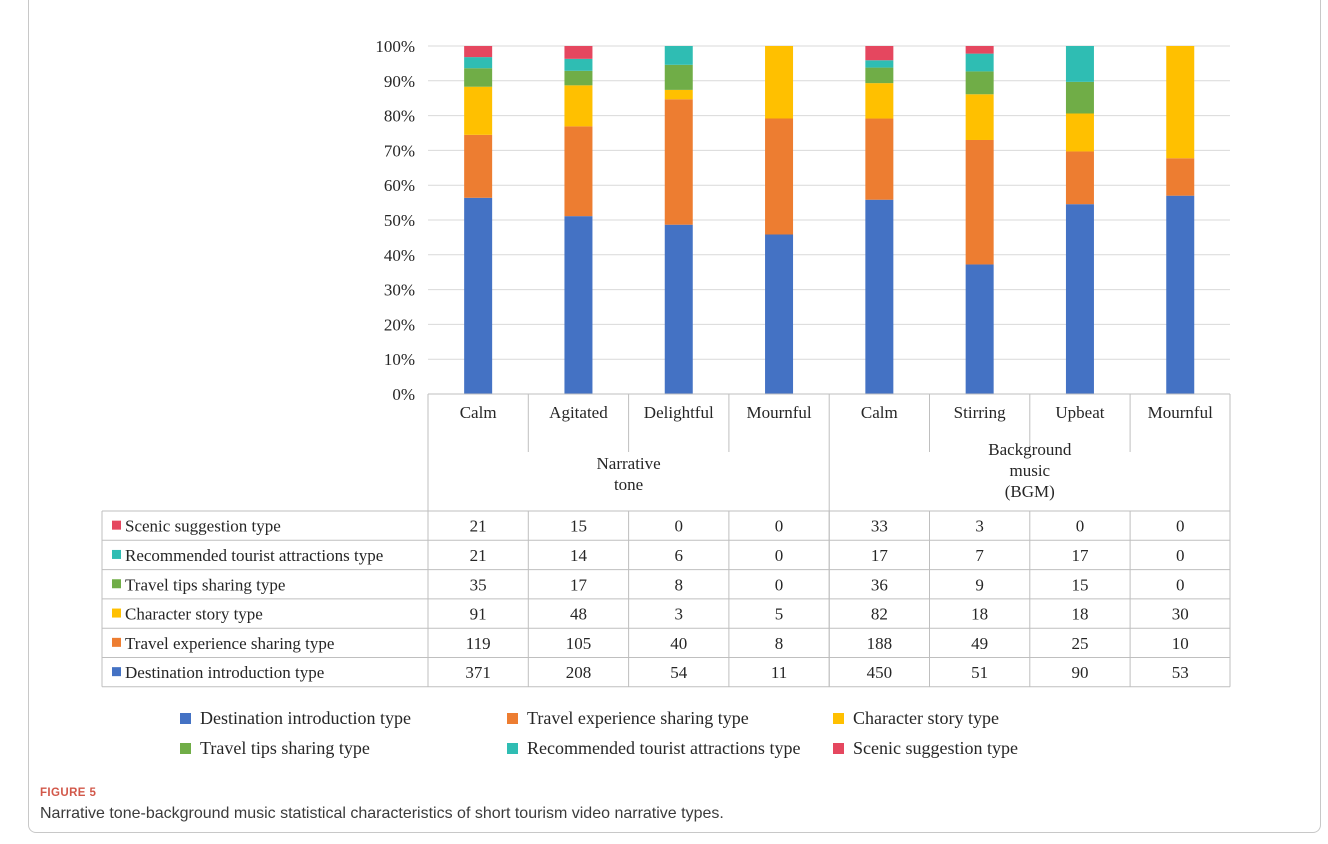  I want to click on category-label: Delightful, so click(679, 412).